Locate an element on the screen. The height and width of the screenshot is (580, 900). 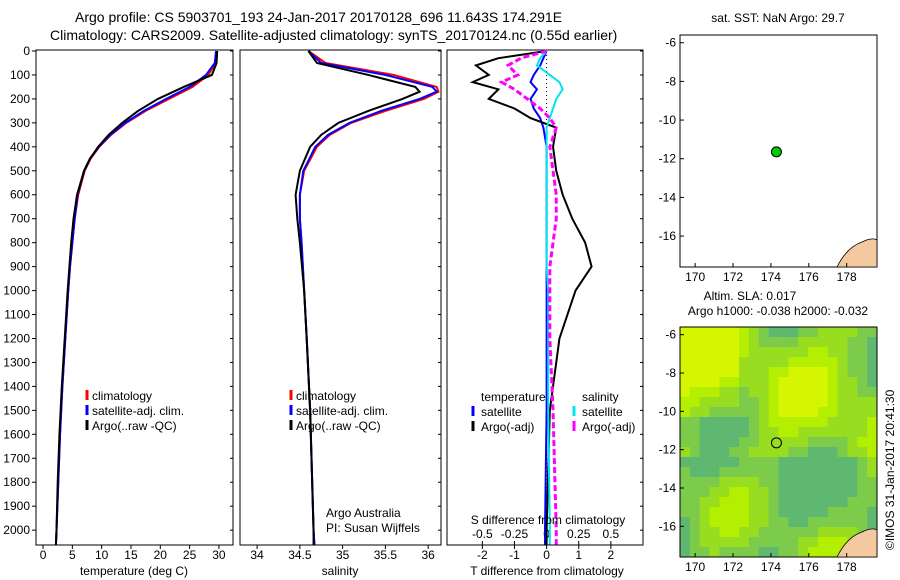
legend-label: climatology is located at coordinates (122, 396).